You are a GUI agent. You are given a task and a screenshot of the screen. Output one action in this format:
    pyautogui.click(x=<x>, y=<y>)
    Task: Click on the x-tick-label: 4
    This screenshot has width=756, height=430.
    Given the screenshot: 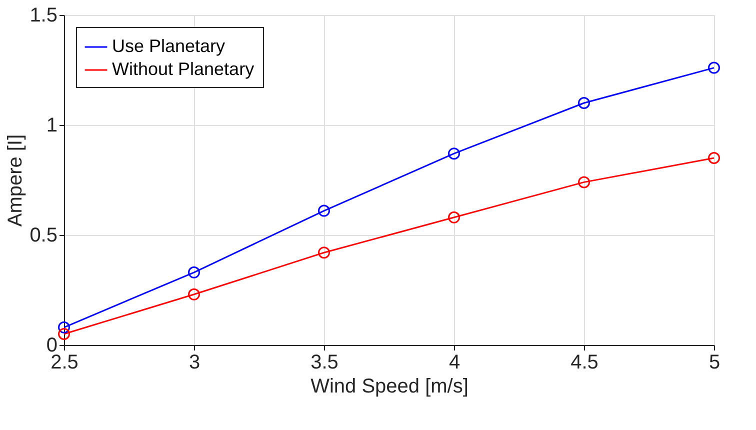 What is the action you would take?
    pyautogui.click(x=454, y=363)
    